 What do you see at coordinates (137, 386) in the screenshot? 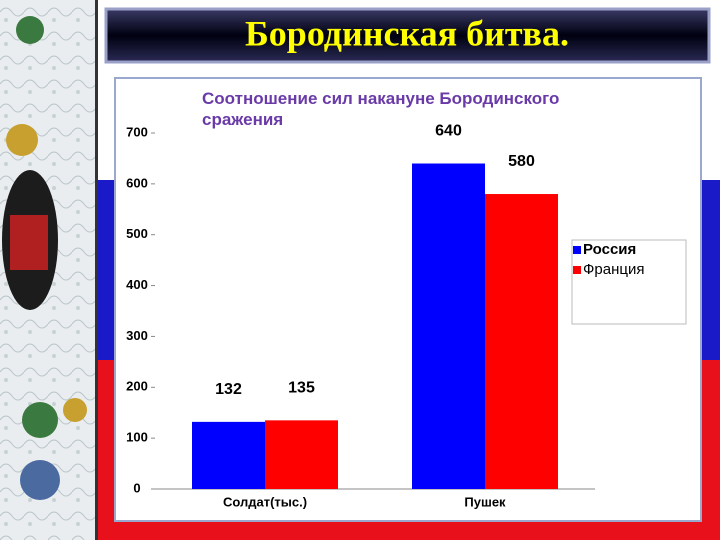
I see `y-tick-label: 200` at bounding box center [137, 386].